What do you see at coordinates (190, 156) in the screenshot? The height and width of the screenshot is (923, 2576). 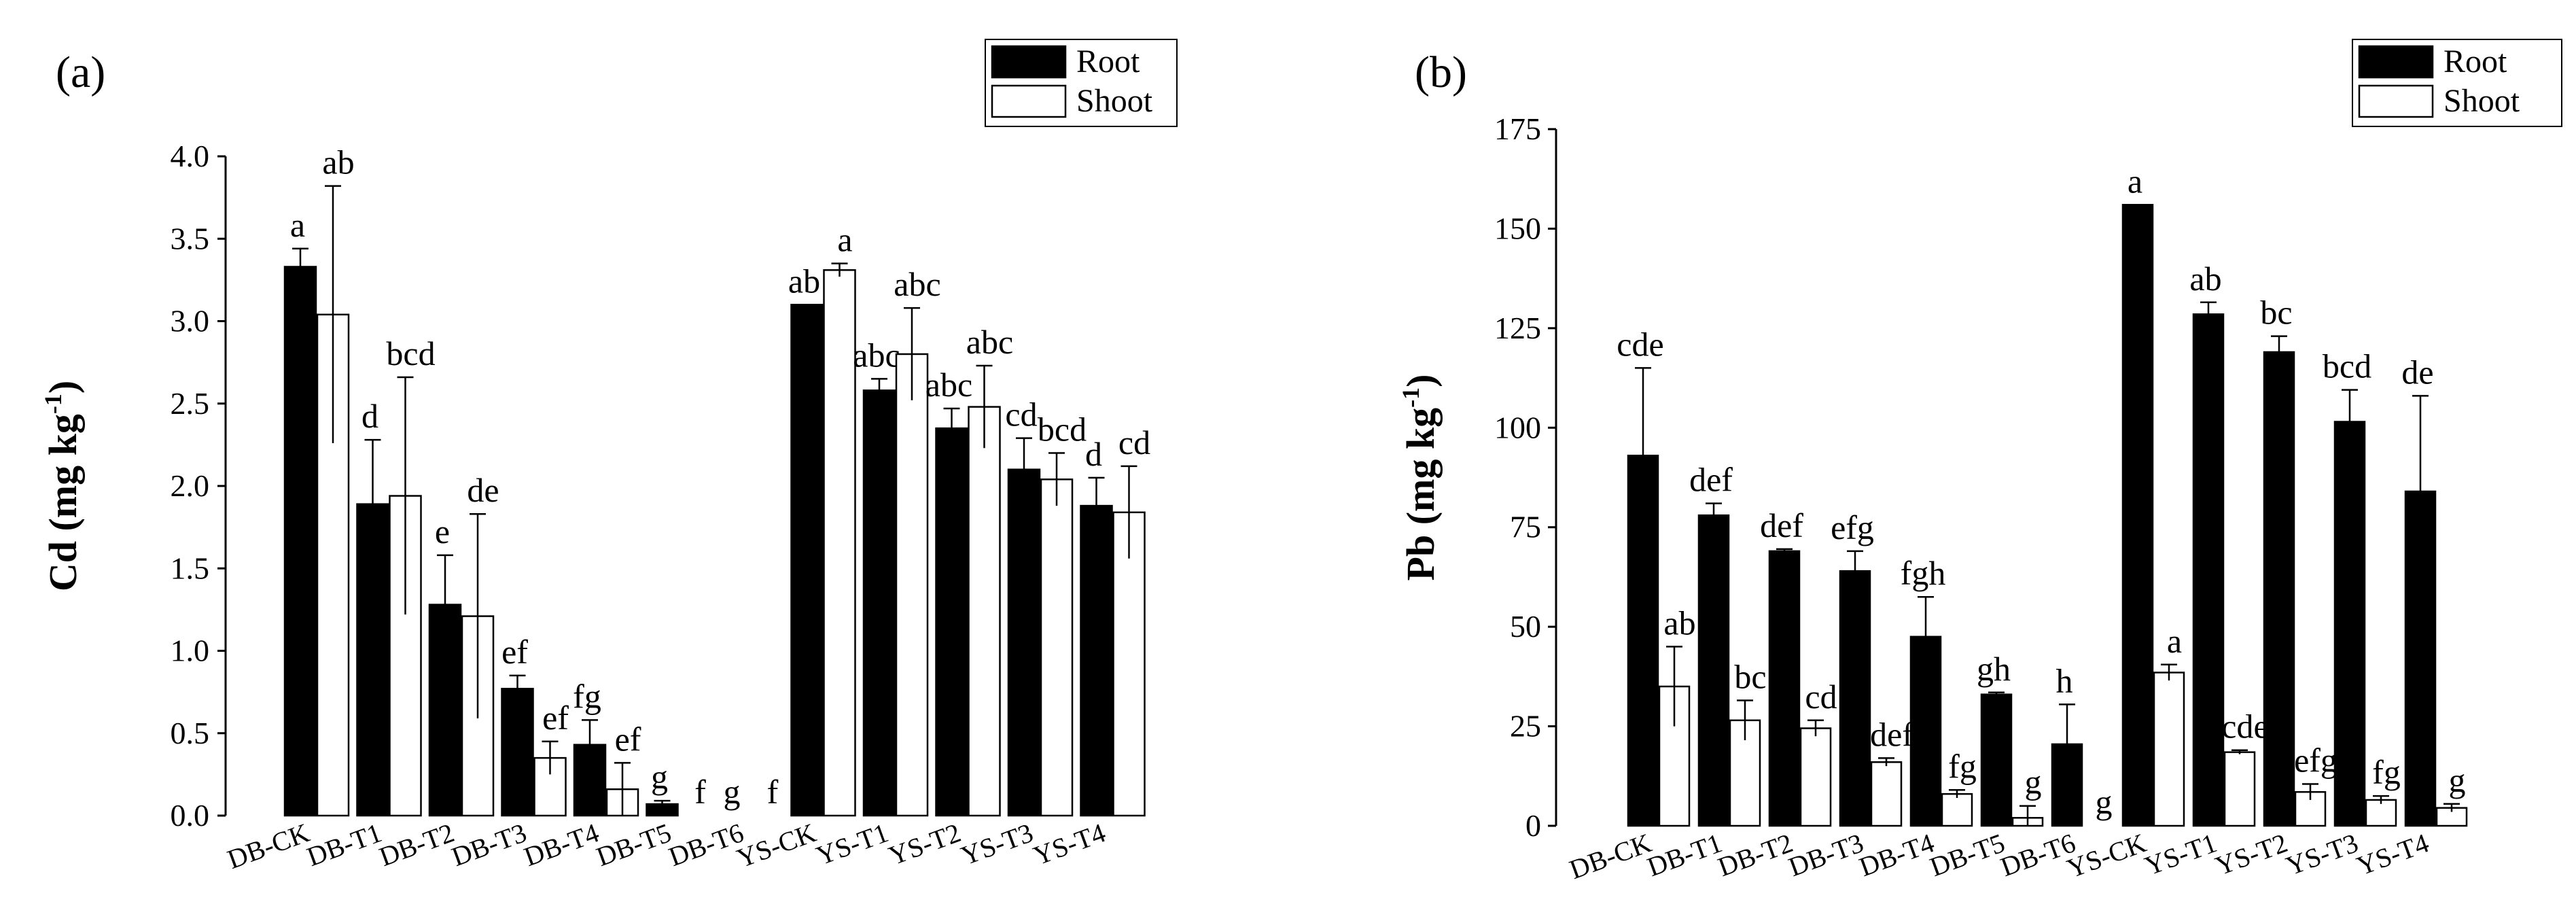 I see `y-tick-label: 4.0` at bounding box center [190, 156].